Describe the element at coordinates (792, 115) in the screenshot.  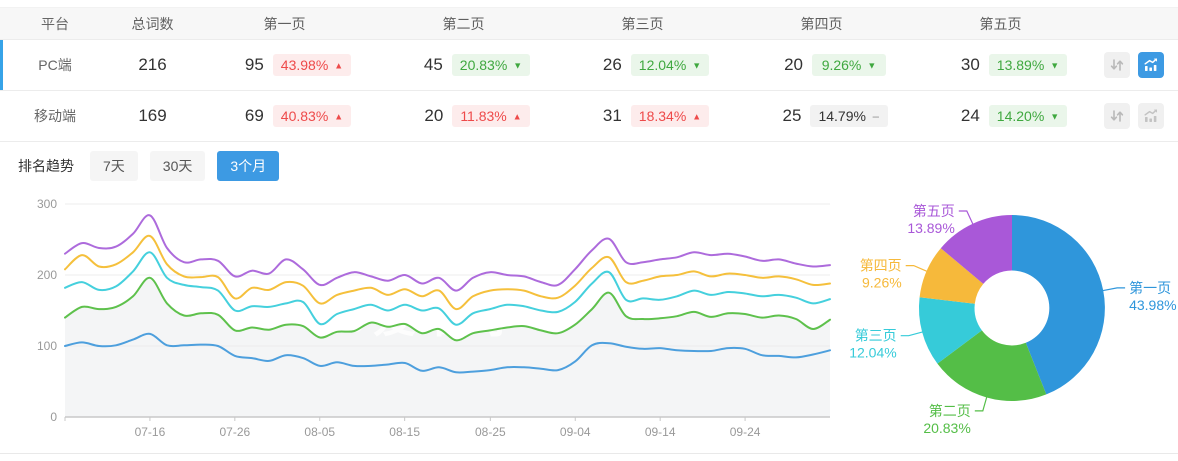
I see `page-count: 25` at that location.